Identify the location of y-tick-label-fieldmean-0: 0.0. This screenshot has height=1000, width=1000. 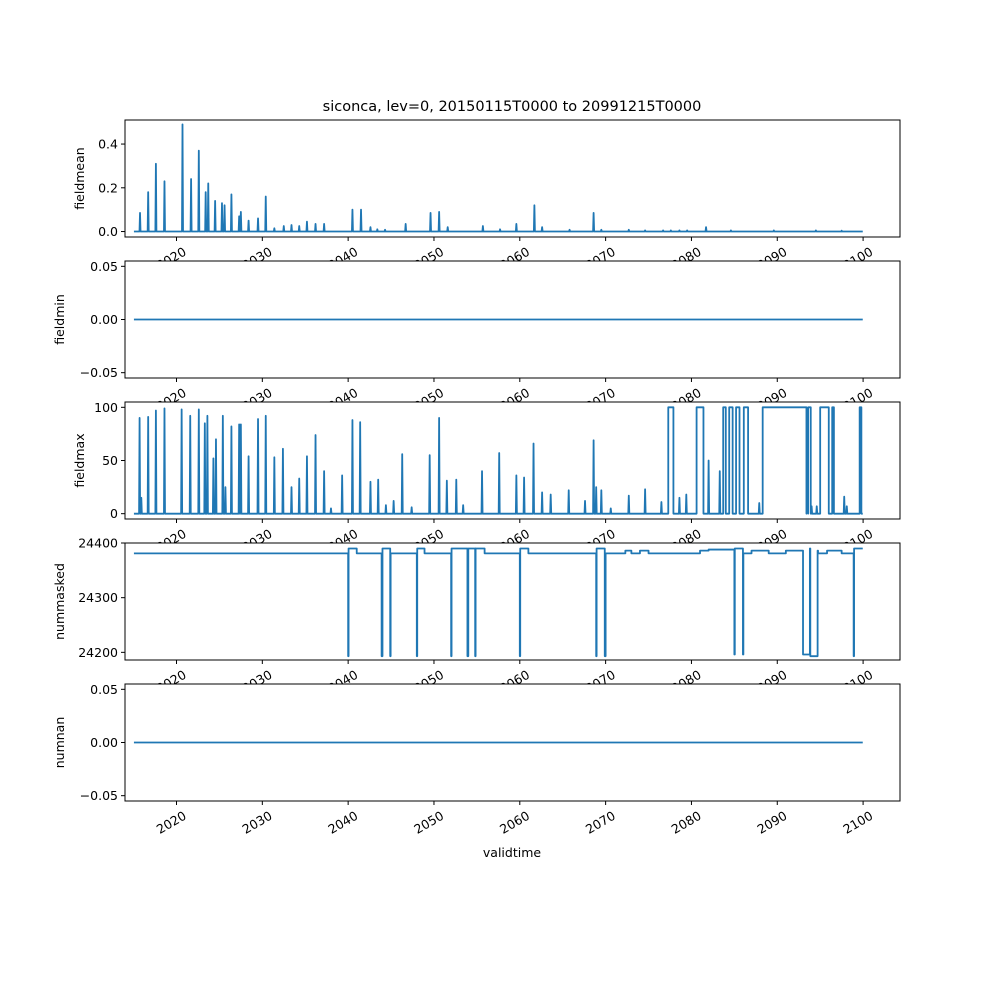
(108, 231).